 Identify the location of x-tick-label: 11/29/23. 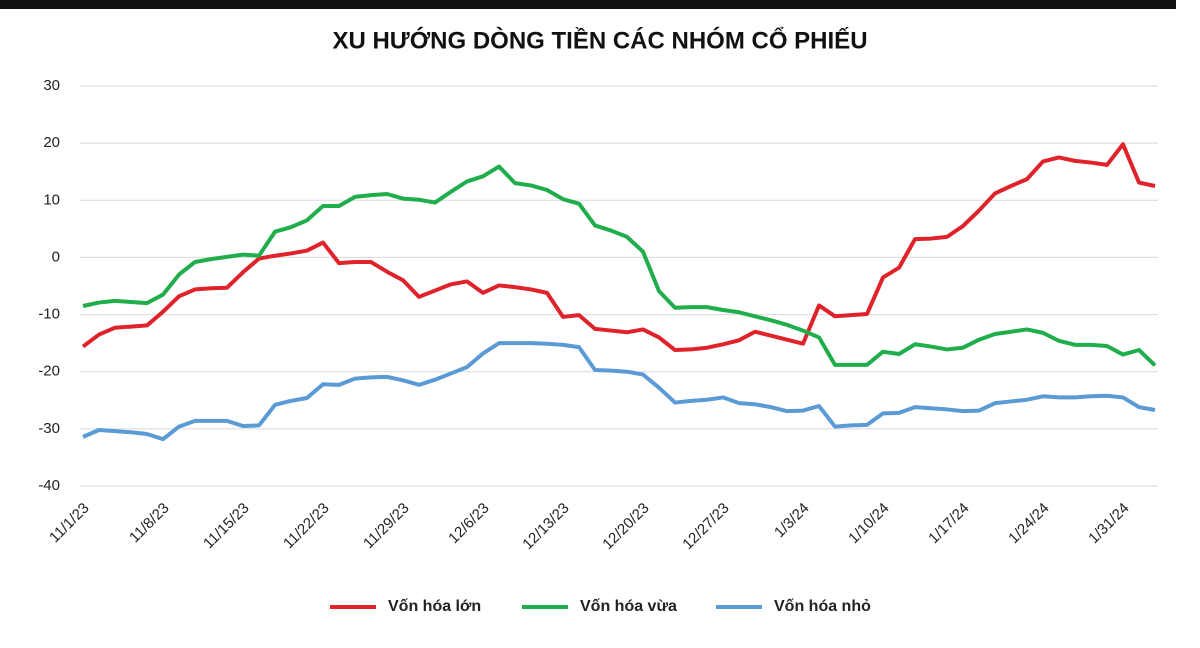
(386, 526).